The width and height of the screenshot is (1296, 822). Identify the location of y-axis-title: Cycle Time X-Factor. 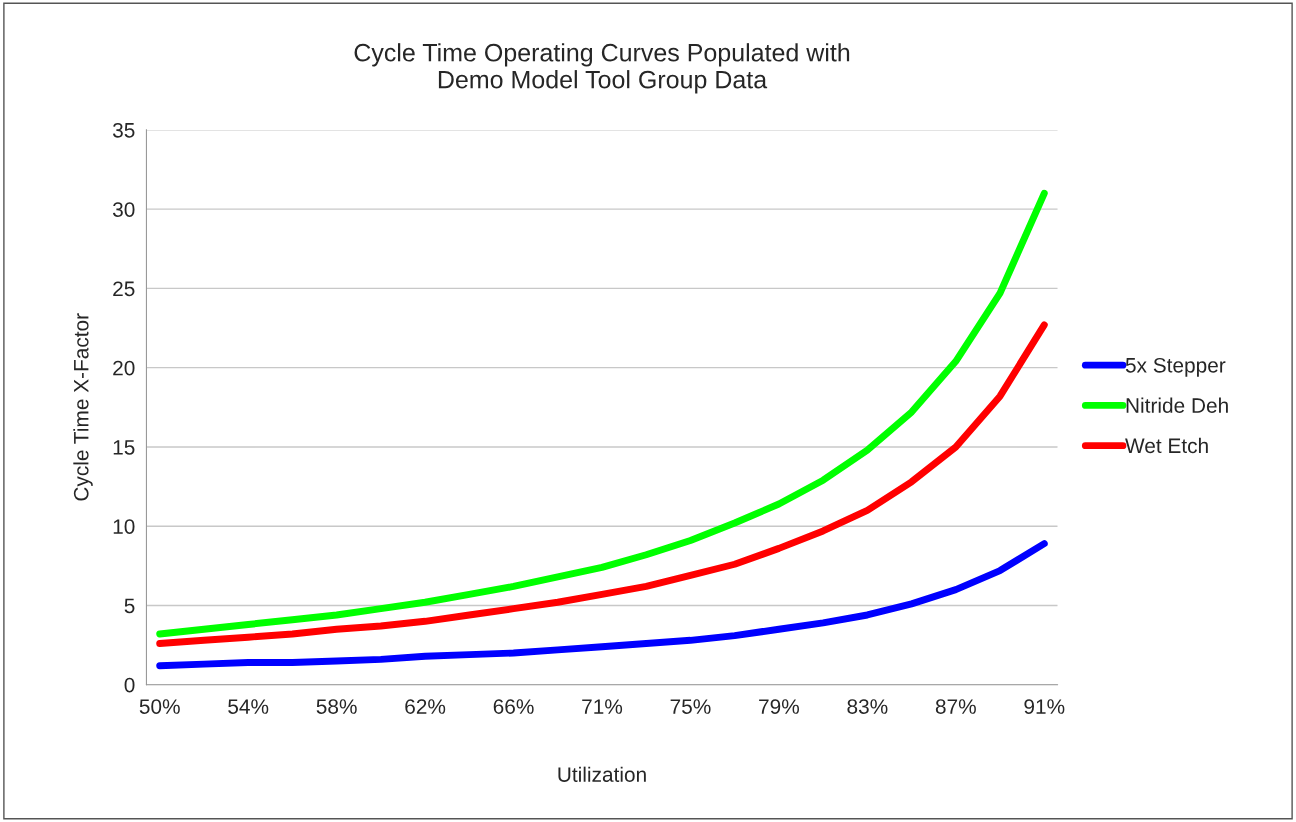
(83, 407).